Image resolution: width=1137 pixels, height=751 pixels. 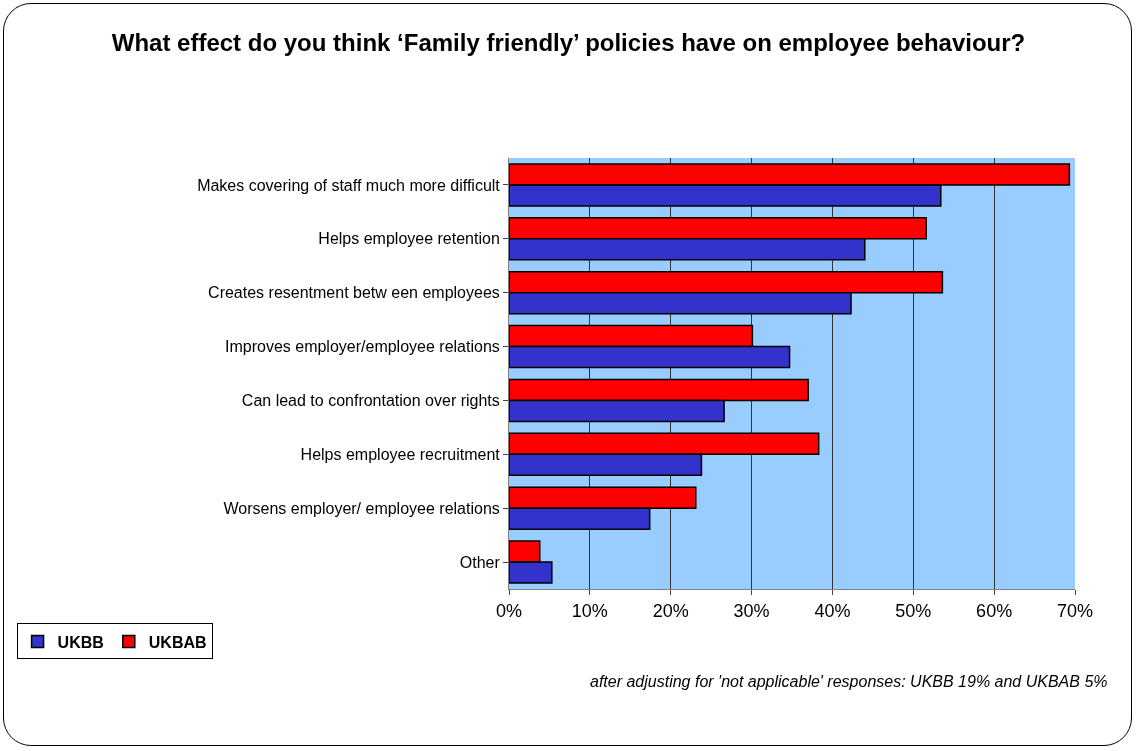 What do you see at coordinates (177, 642) in the screenshot?
I see `legend-label: UKBAB` at bounding box center [177, 642].